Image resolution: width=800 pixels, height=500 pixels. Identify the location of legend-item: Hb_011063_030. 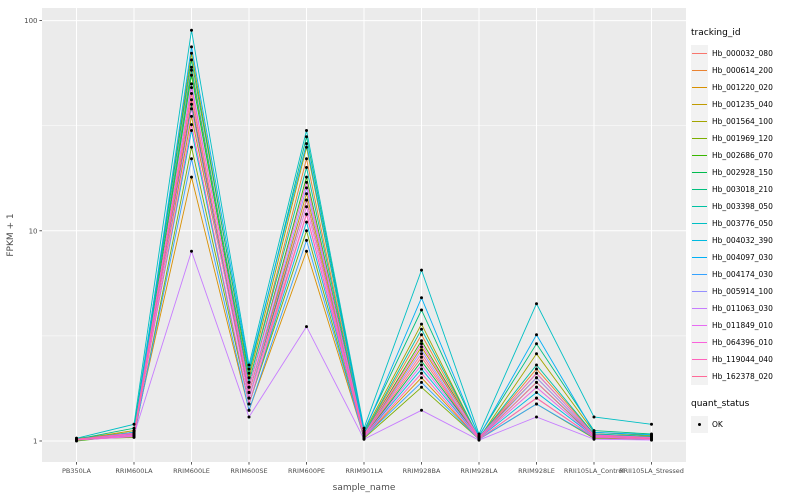
(745, 308).